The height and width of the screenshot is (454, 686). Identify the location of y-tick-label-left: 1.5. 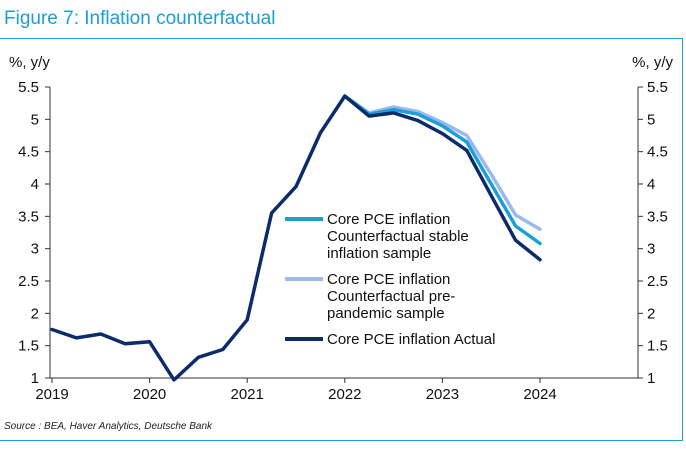
(28, 346).